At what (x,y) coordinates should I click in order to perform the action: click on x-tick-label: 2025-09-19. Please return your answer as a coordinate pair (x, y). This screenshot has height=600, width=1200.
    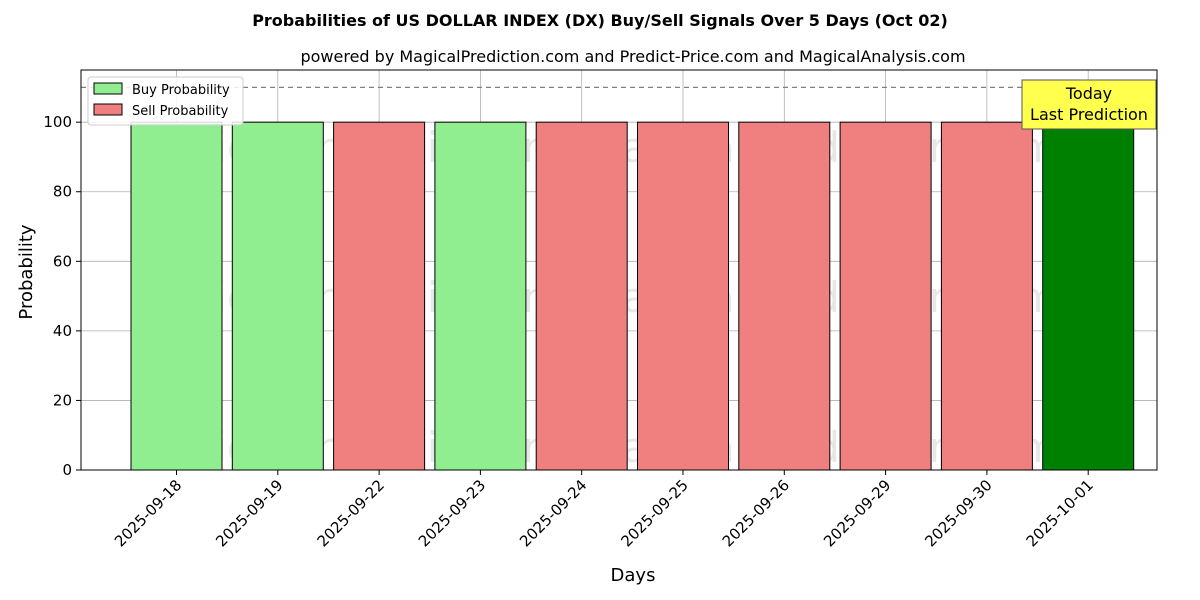
    Looking at the image, I should click on (249, 513).